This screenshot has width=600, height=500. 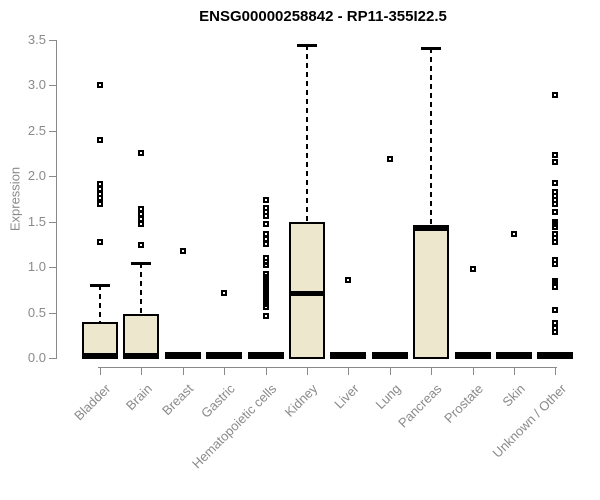 I want to click on y-tick-label: 0.5, so click(x=36, y=312).